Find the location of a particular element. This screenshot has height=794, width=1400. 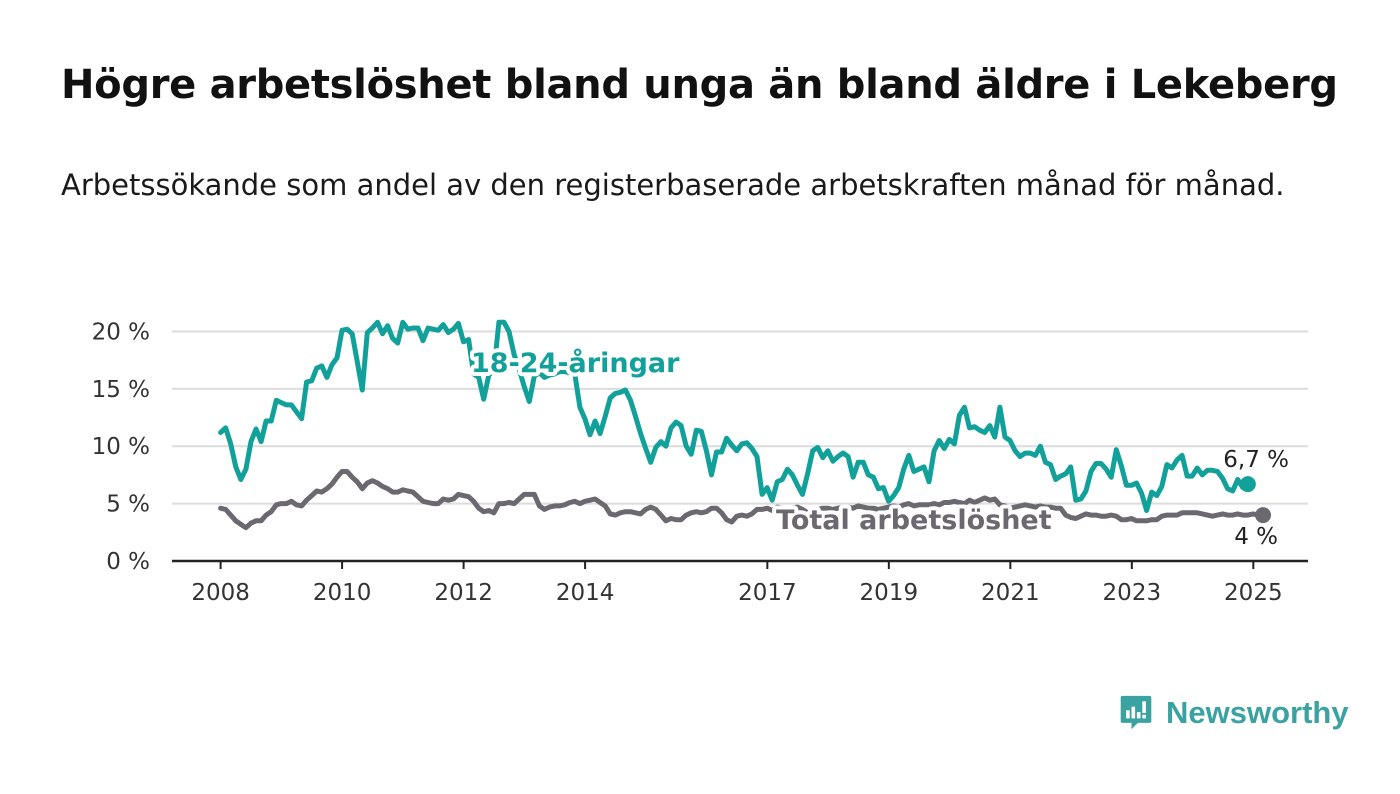

series-name-label: 18-24-åringar is located at coordinates (575, 363).